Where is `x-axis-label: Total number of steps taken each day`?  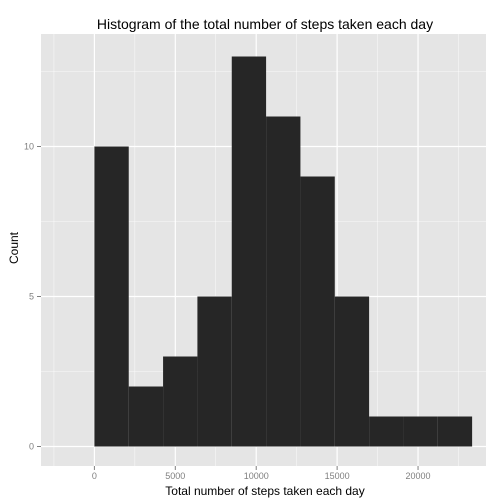
x-axis-label: Total number of steps taken each day is located at coordinates (264, 491).